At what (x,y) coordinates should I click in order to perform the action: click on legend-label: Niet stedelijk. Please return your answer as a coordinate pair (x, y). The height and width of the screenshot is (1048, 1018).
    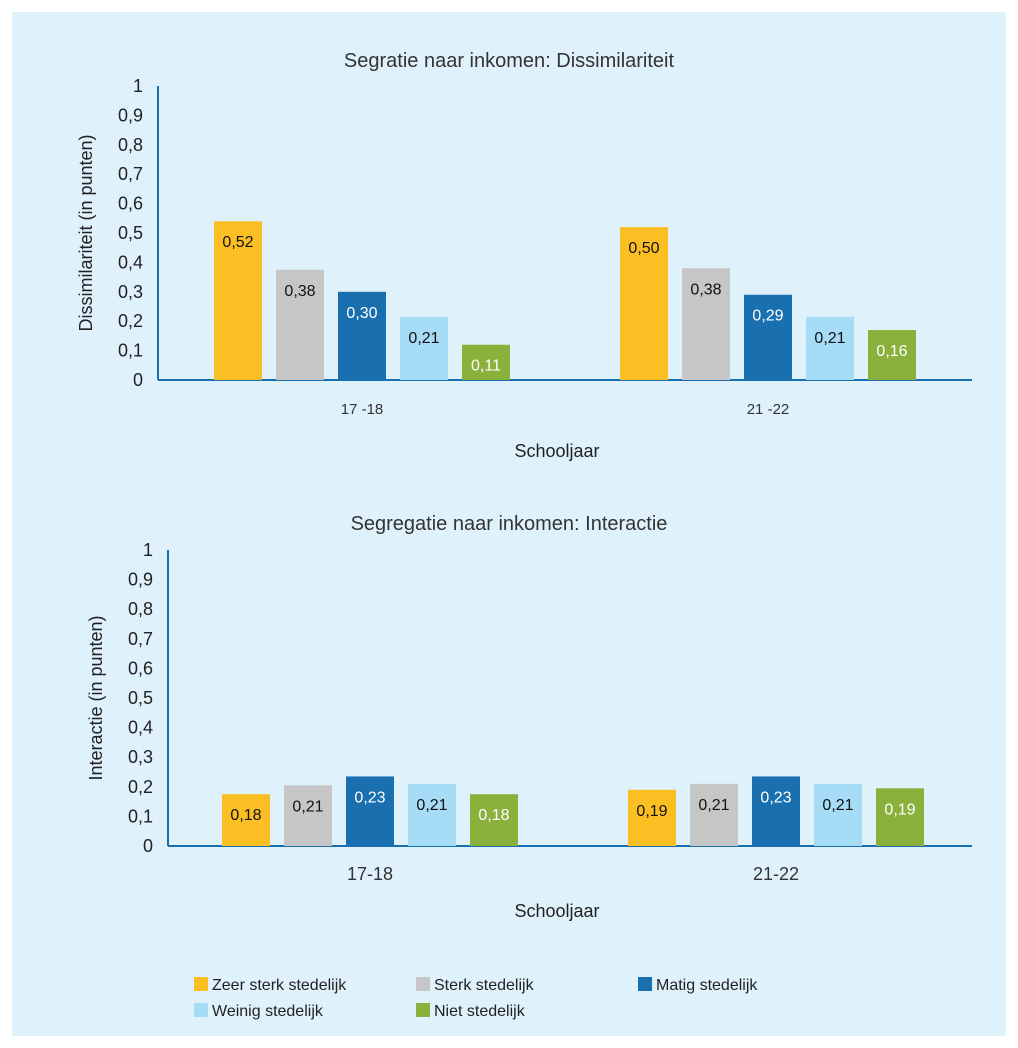
    Looking at the image, I should click on (480, 1011).